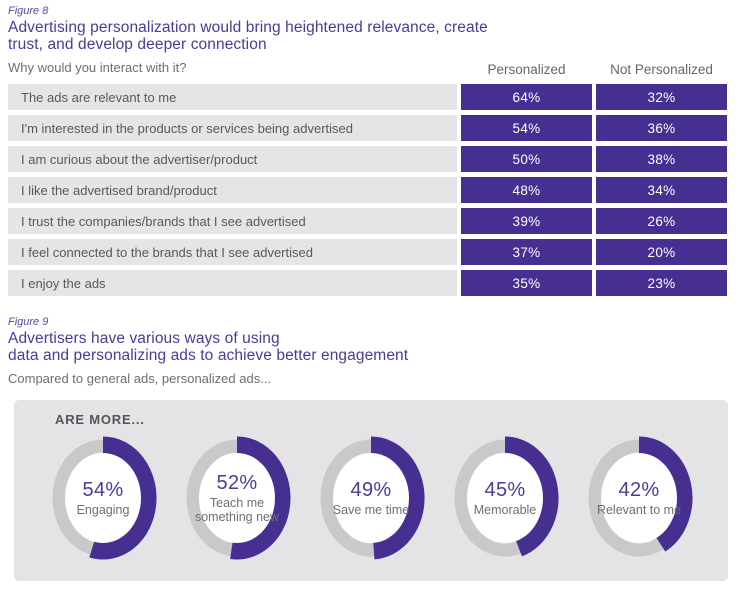  What do you see at coordinates (594, 69) in the screenshot?
I see `column-headers: Personalized Not Personalized` at bounding box center [594, 69].